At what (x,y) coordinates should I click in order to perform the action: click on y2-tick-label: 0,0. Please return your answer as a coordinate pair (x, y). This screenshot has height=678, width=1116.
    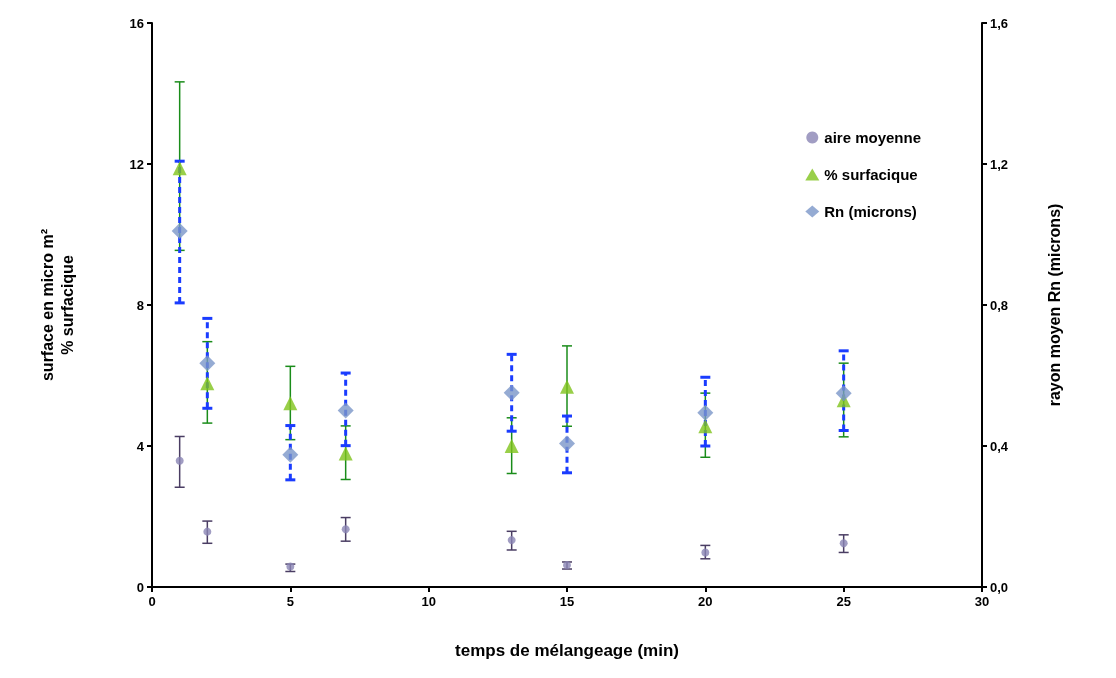
    Looking at the image, I should click on (999, 587).